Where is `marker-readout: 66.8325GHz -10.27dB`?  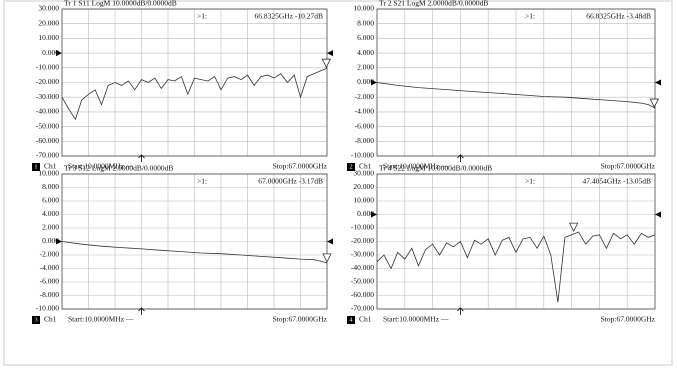
marker-readout: 66.8325GHz -10.27dB is located at coordinates (288, 16).